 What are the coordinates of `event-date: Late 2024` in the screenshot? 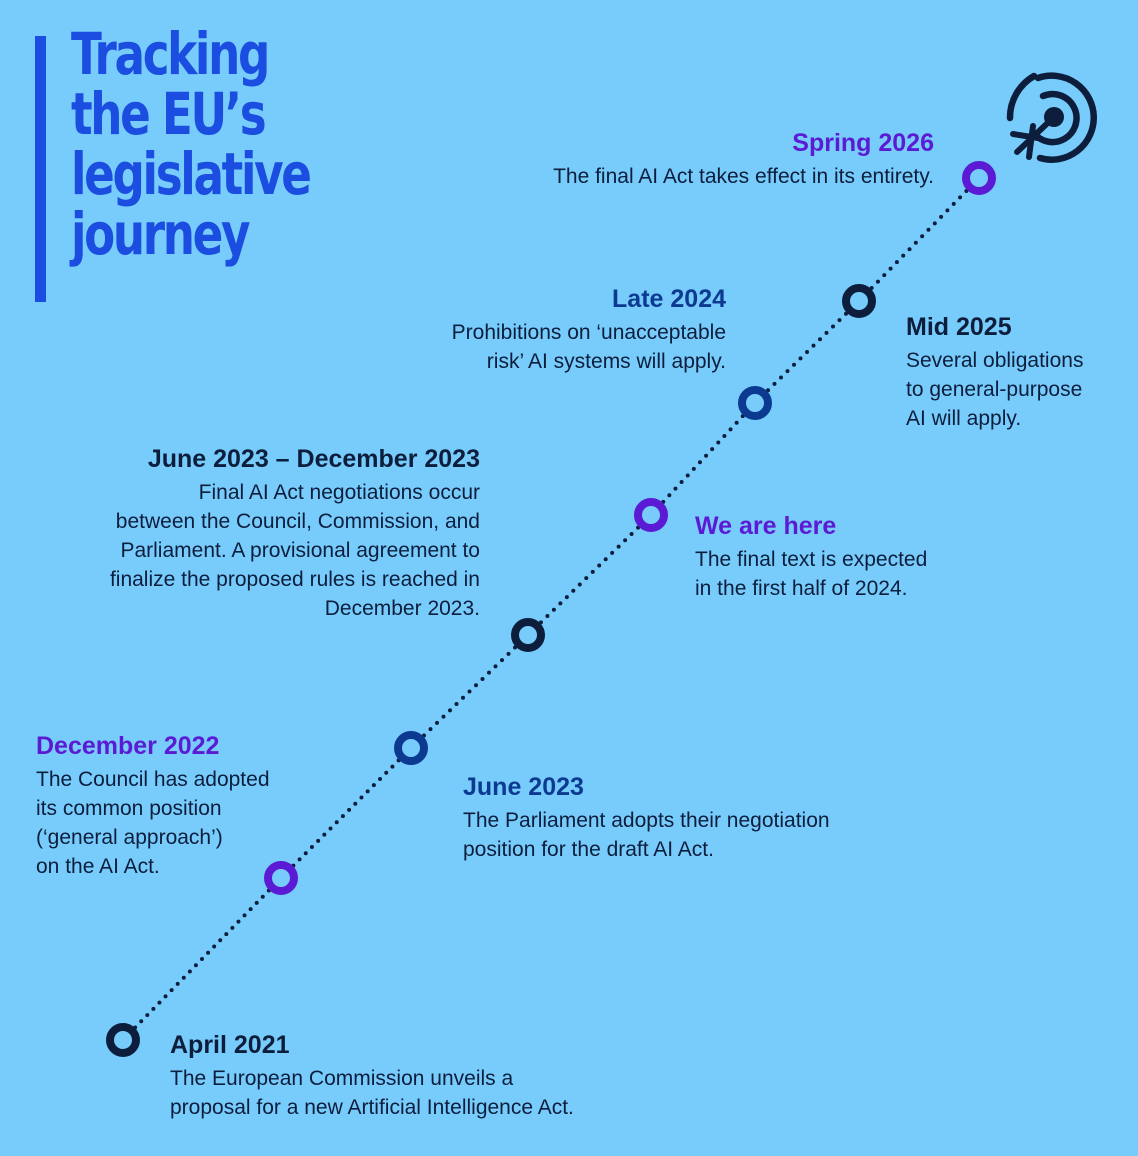 It's located at (669, 299).